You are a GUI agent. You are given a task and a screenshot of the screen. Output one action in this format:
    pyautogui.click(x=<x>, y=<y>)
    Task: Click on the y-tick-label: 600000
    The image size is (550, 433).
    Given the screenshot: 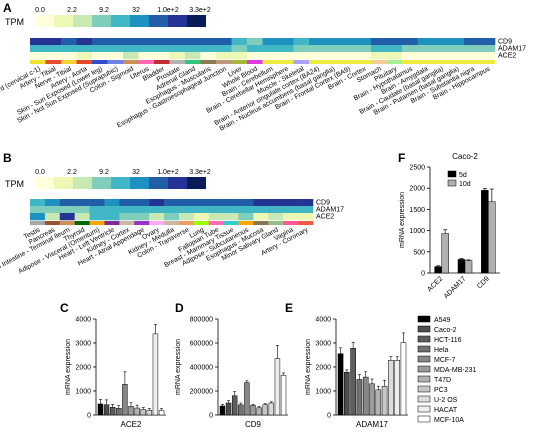 What is the action you would take?
    pyautogui.click(x=201, y=344)
    